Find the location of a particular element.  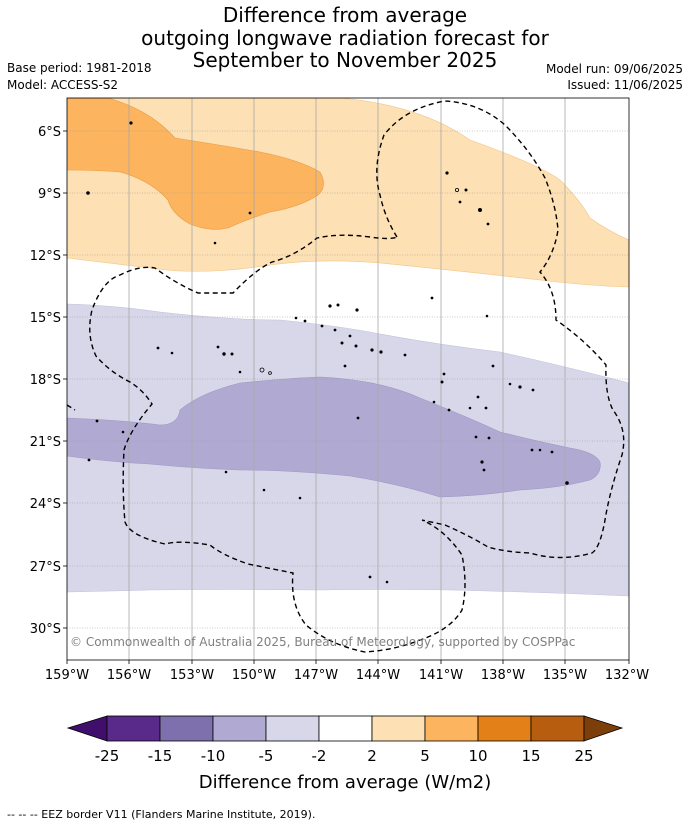

lat-label: 15°S is located at coordinates (45, 318).